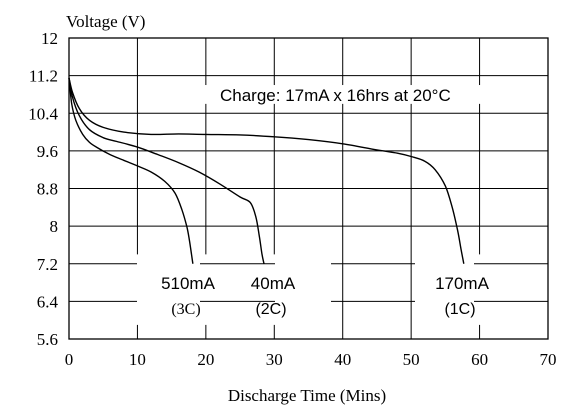 This screenshot has height=407, width=575. What do you see at coordinates (47, 151) in the screenshot?
I see `y-tick-label: 9.6` at bounding box center [47, 151].